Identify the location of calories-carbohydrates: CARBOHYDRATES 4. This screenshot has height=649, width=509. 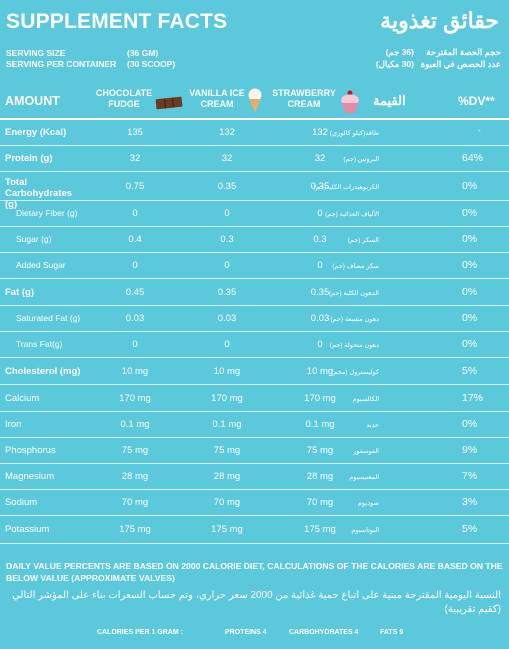
(324, 632).